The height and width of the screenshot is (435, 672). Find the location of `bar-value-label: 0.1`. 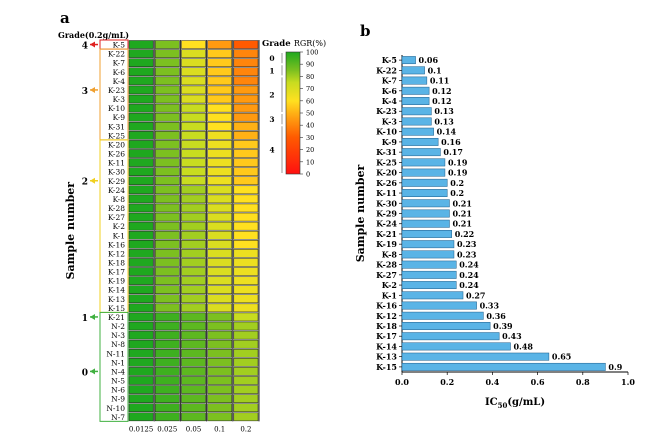

bar-value-label: 0.1 is located at coordinates (435, 70).